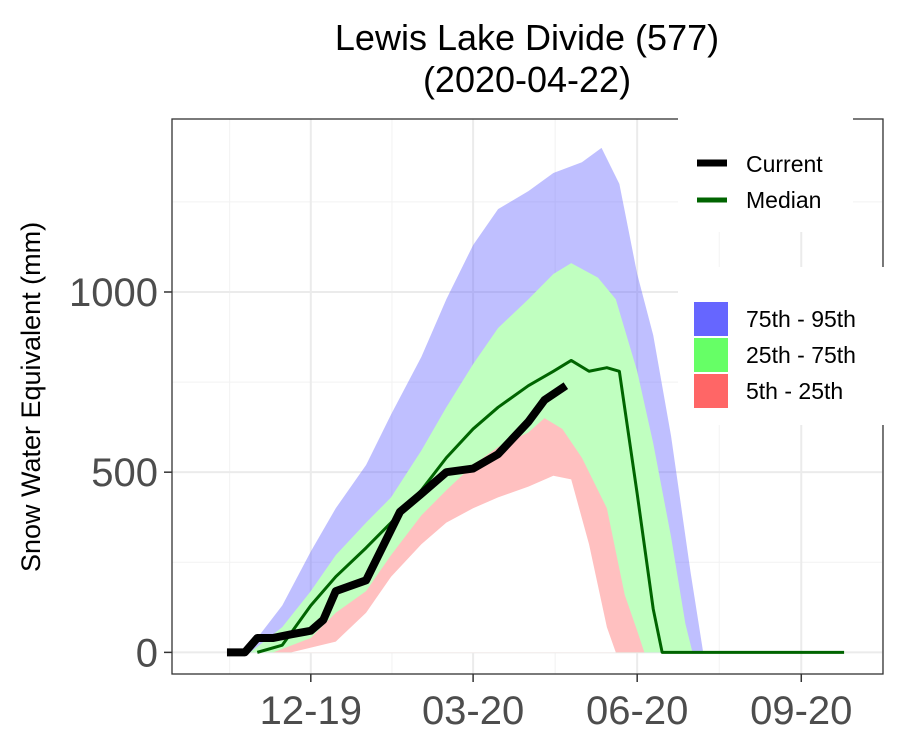 The width and height of the screenshot is (900, 750). What do you see at coordinates (527, 37) in the screenshot?
I see `chart-title-line1: Lewis Lake Divide (577)` at bounding box center [527, 37].